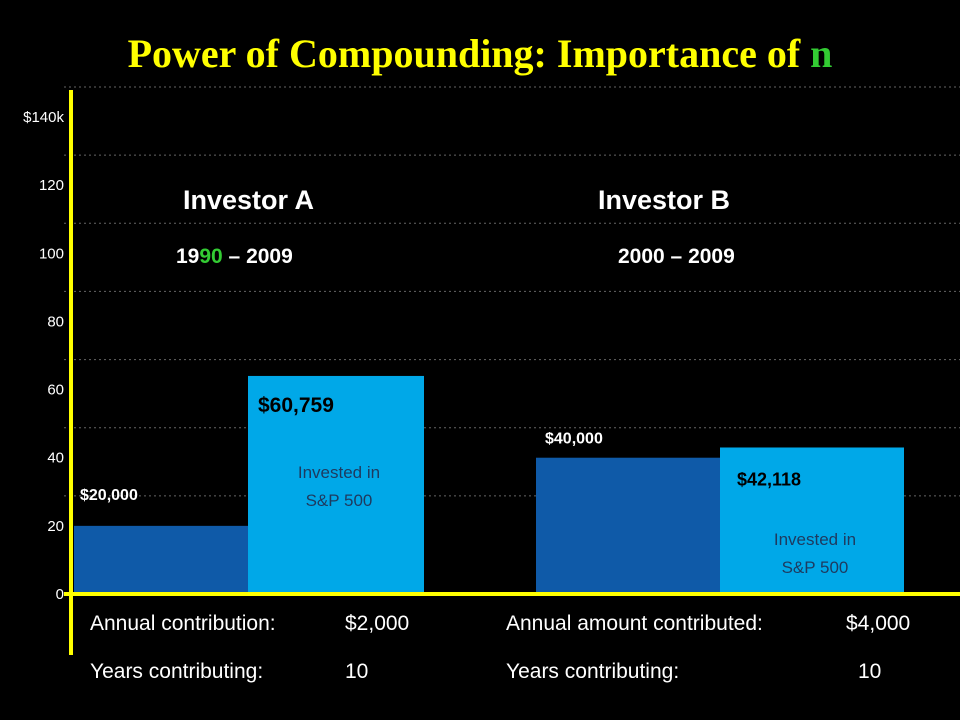 This screenshot has width=960, height=720. What do you see at coordinates (183, 623) in the screenshot?
I see `investor-a-contribution-label: Annual contribution:` at bounding box center [183, 623].